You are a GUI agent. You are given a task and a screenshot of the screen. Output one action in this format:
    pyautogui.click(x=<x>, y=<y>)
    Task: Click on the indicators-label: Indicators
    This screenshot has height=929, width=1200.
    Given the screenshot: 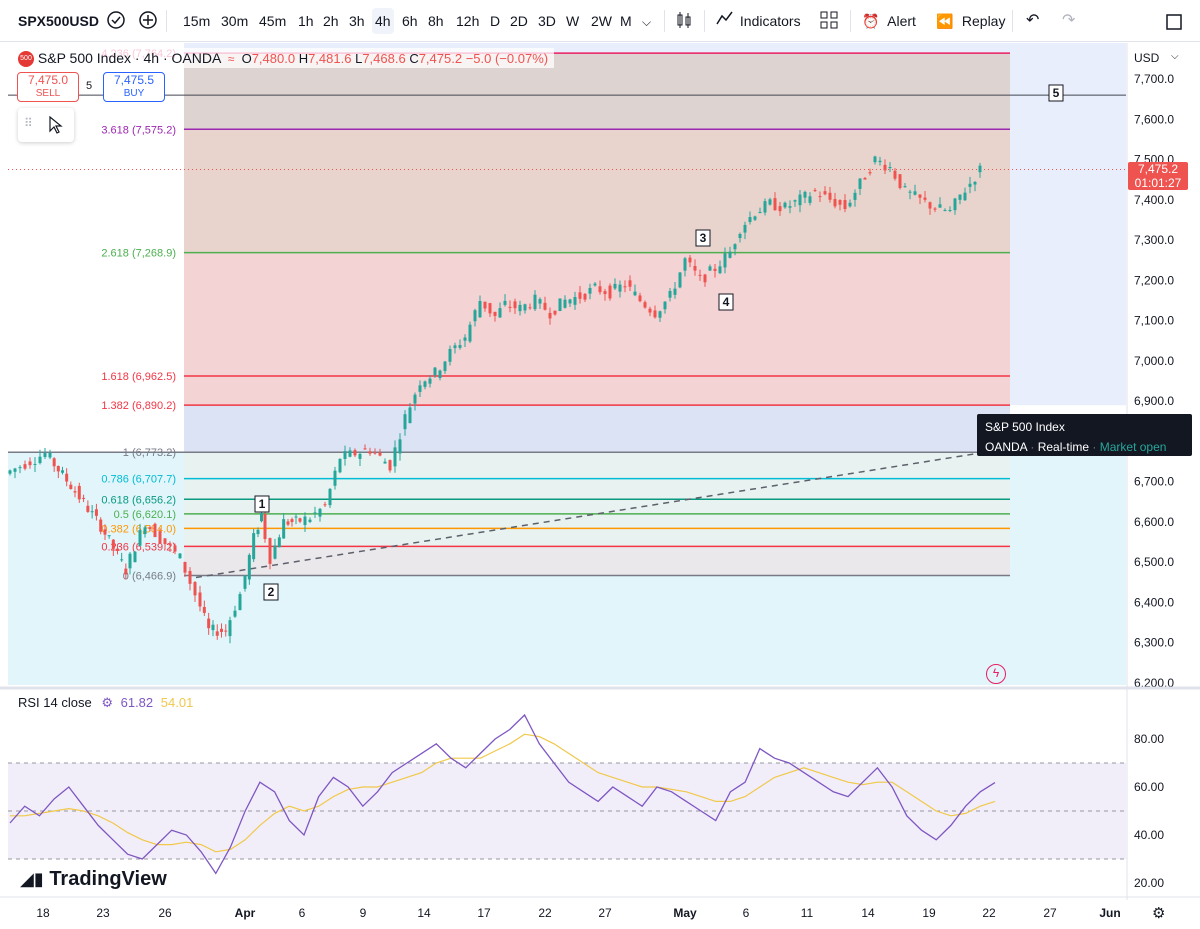 What is the action you would take?
    pyautogui.click(x=770, y=21)
    